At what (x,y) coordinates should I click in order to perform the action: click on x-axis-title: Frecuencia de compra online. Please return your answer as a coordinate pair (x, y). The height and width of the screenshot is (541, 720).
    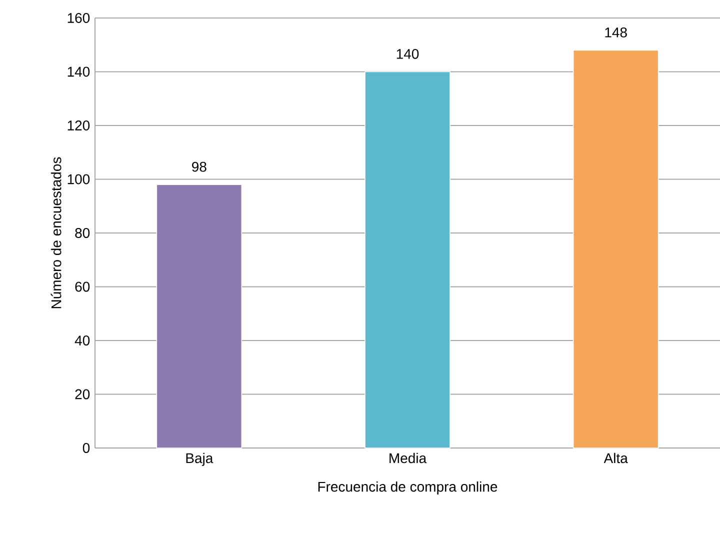
    Looking at the image, I should click on (408, 487).